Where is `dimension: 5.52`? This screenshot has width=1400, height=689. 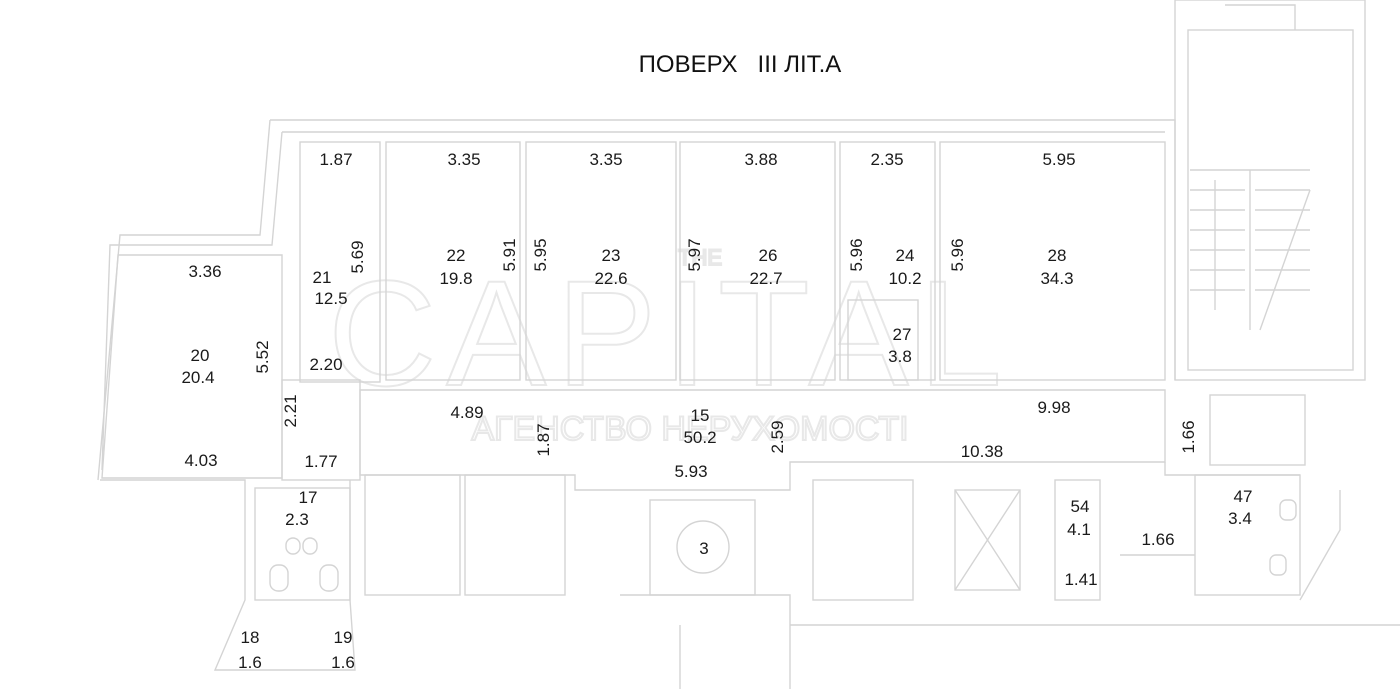 dimension: 5.52 is located at coordinates (262, 356).